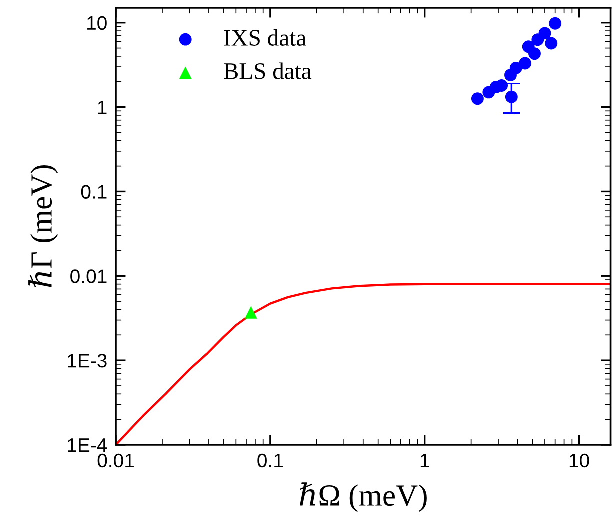 The height and width of the screenshot is (527, 612). I want to click on legend-label: BLS data, so click(268, 71).